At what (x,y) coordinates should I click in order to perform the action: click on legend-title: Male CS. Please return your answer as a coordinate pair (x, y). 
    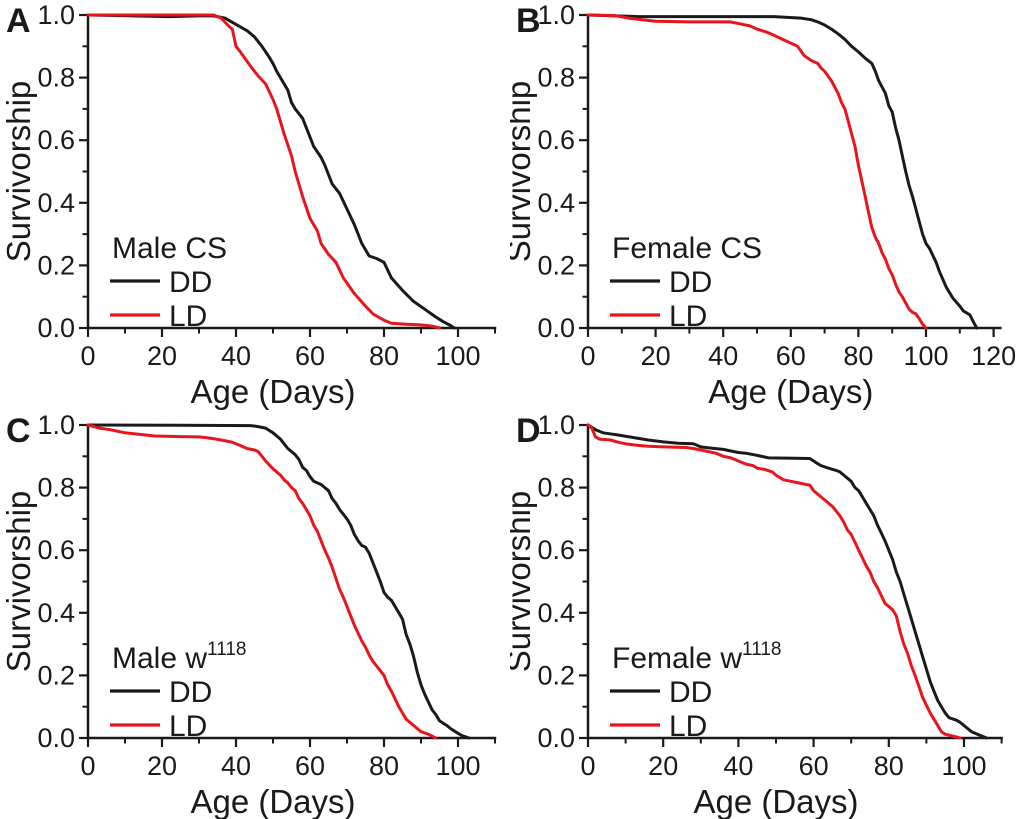
    Looking at the image, I should click on (169, 248).